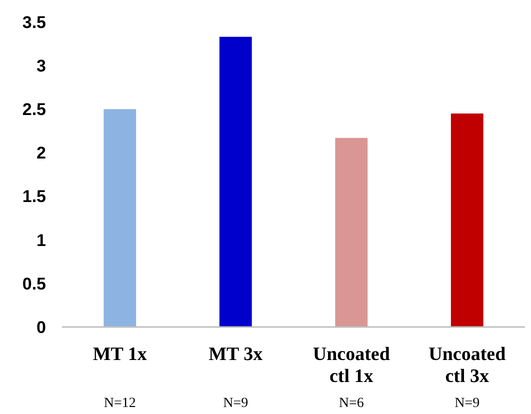  What do you see at coordinates (467, 365) in the screenshot?
I see `x-tick-label: Uncoated ctl 3x` at bounding box center [467, 365].